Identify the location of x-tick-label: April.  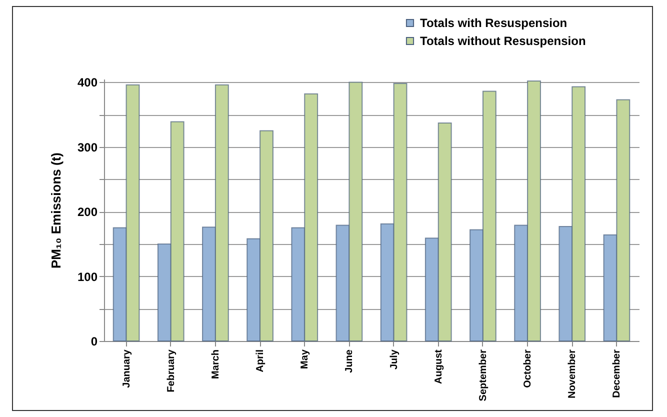
(260, 360).